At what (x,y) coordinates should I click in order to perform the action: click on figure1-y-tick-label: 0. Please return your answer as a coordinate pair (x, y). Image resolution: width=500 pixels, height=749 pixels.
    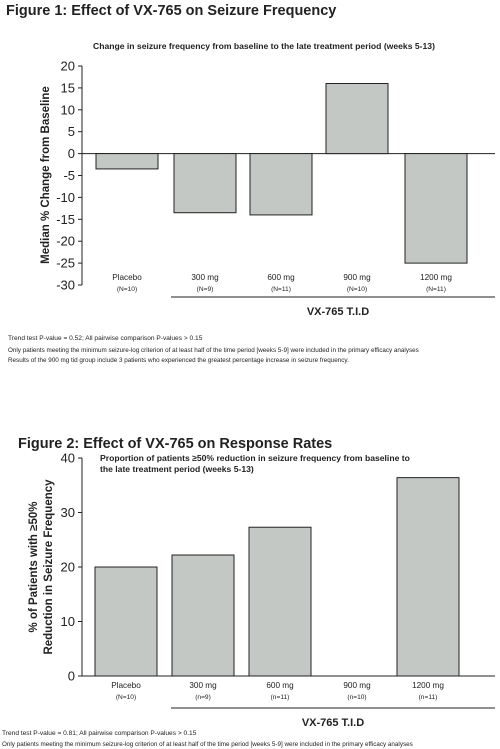
    Looking at the image, I should click on (71, 153).